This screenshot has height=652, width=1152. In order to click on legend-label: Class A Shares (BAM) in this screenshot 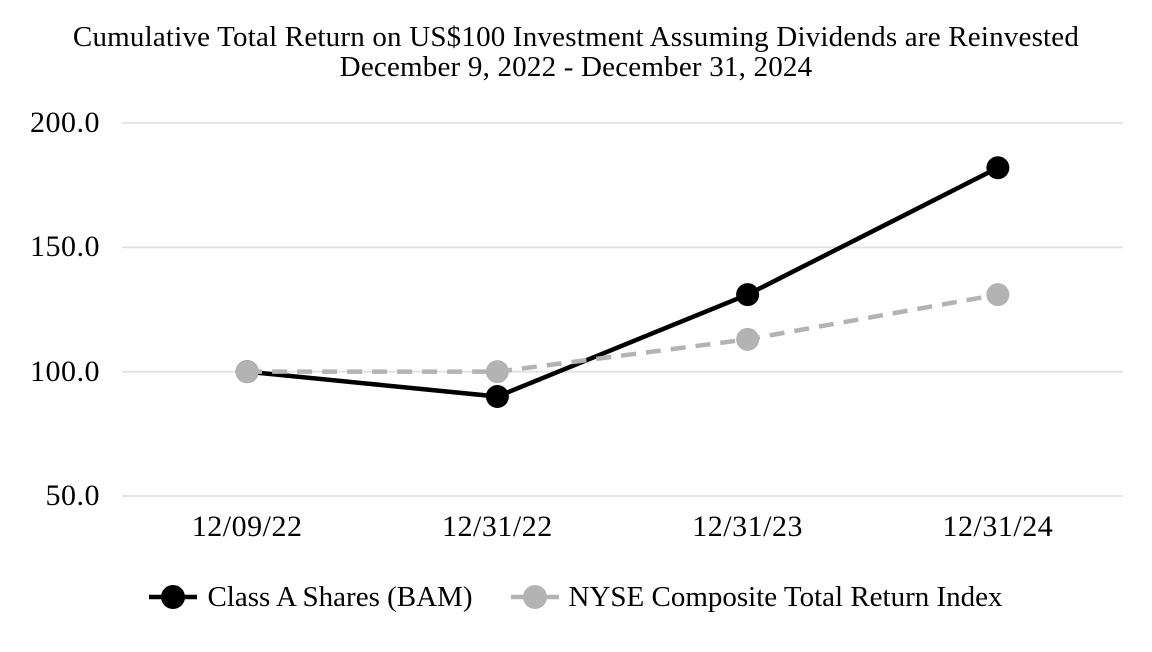, I will do `click(340, 597)`.